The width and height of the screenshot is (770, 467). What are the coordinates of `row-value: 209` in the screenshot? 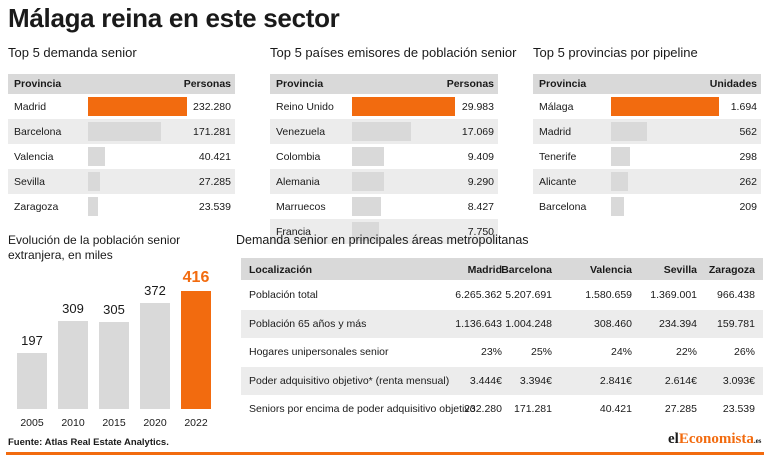 It's located at (748, 207).